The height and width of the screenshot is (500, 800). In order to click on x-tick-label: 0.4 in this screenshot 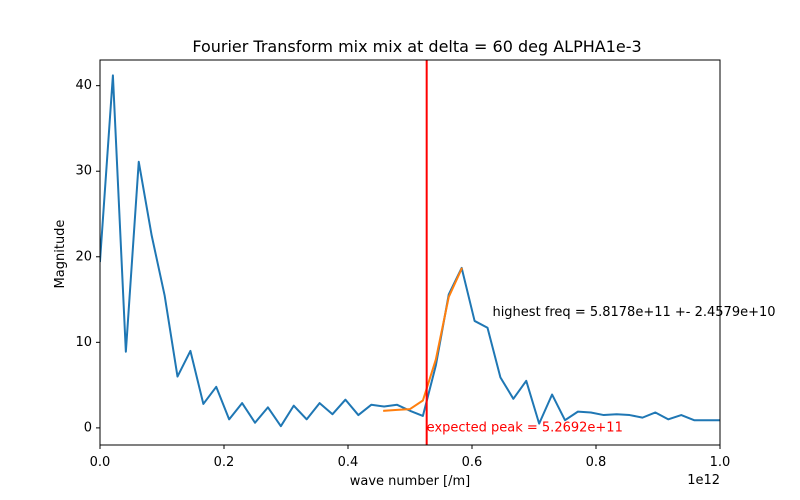, I will do `click(348, 462)`.